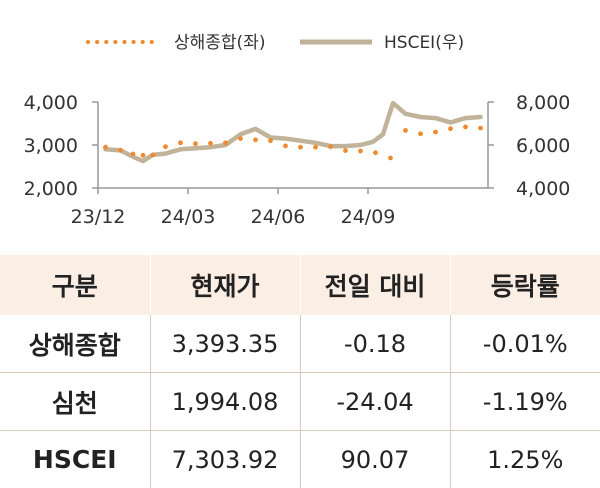 The height and width of the screenshot is (488, 600). Describe the element at coordinates (375, 344) in the screenshot. I see `row-change: -0.18` at that location.